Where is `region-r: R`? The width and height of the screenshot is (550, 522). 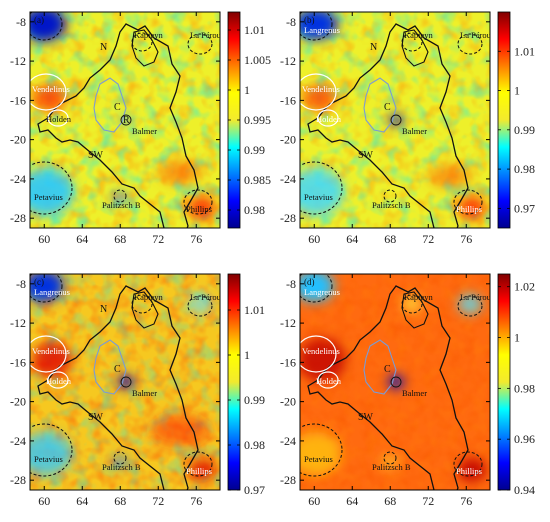
region-r: R is located at coordinates (126, 120).